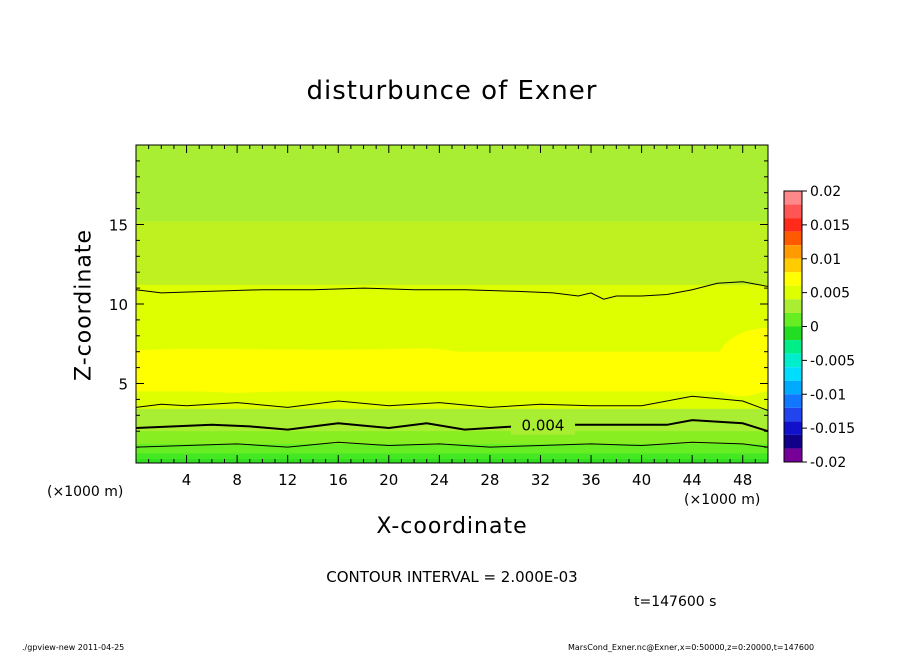  I want to click on x-tick-label: 40, so click(641, 480).